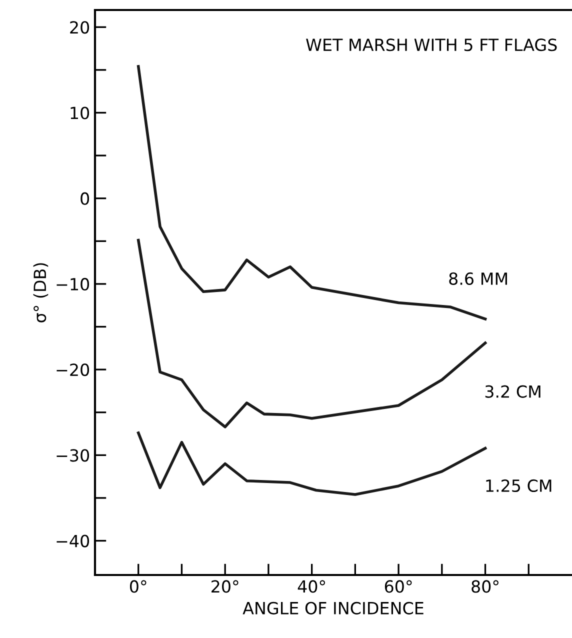 The image size is (572, 638). Describe the element at coordinates (478, 278) in the screenshot. I see `series-label: 8.6 MM` at that location.